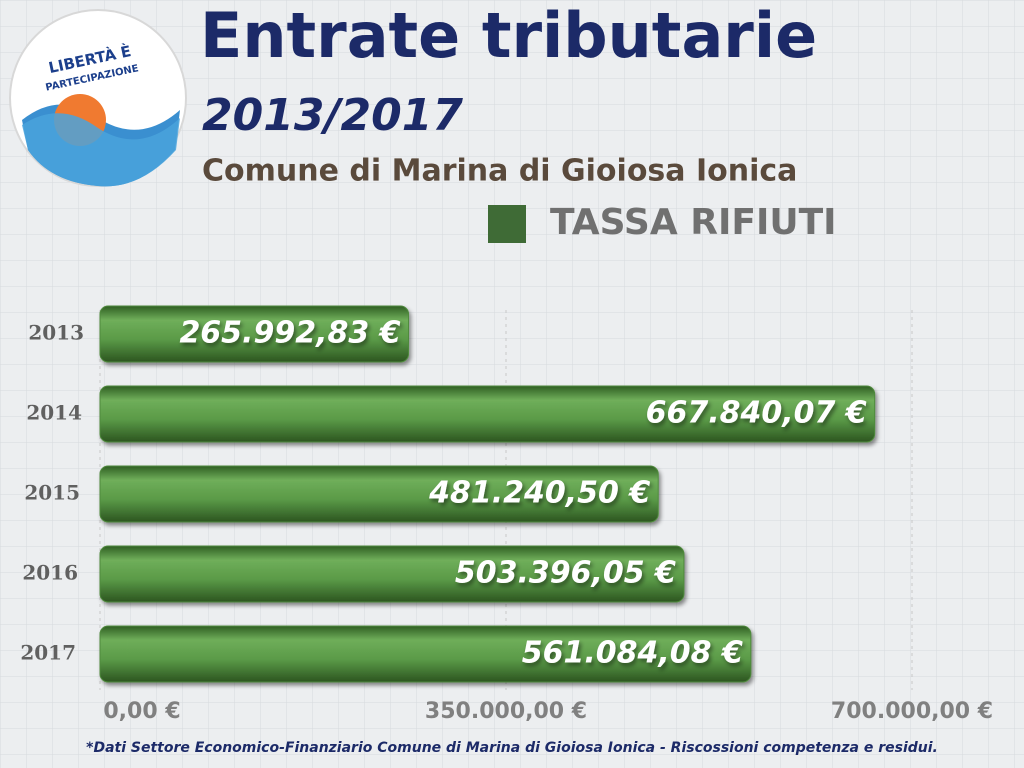  What do you see at coordinates (499, 171) in the screenshot?
I see `subtitle: Comune di Marina di Gioiosa Ionica` at bounding box center [499, 171].